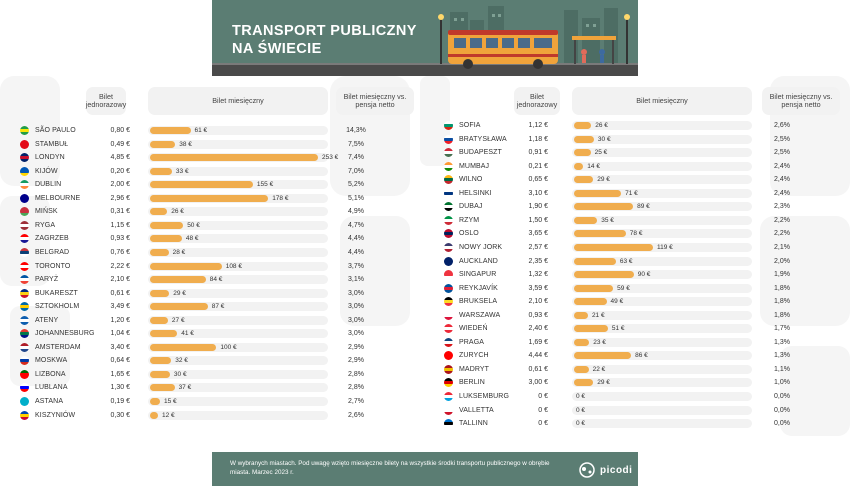 The width and height of the screenshot is (850, 494). Describe the element at coordinates (474, 356) in the screenshot. I see `city-name: ZURYCH` at that location.